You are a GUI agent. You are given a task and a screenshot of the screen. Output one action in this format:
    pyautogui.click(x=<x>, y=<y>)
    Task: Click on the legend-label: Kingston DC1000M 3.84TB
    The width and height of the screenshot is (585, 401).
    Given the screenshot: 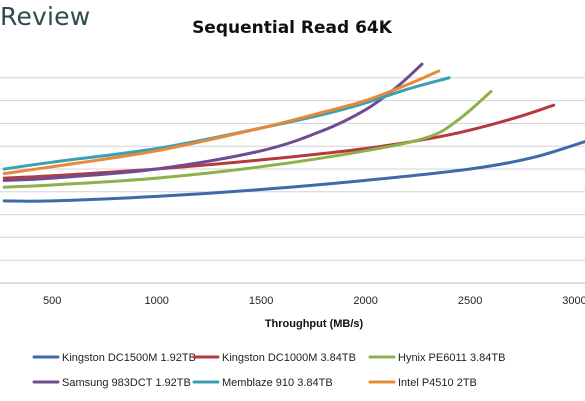 What is the action you would take?
    pyautogui.click(x=289, y=358)
    